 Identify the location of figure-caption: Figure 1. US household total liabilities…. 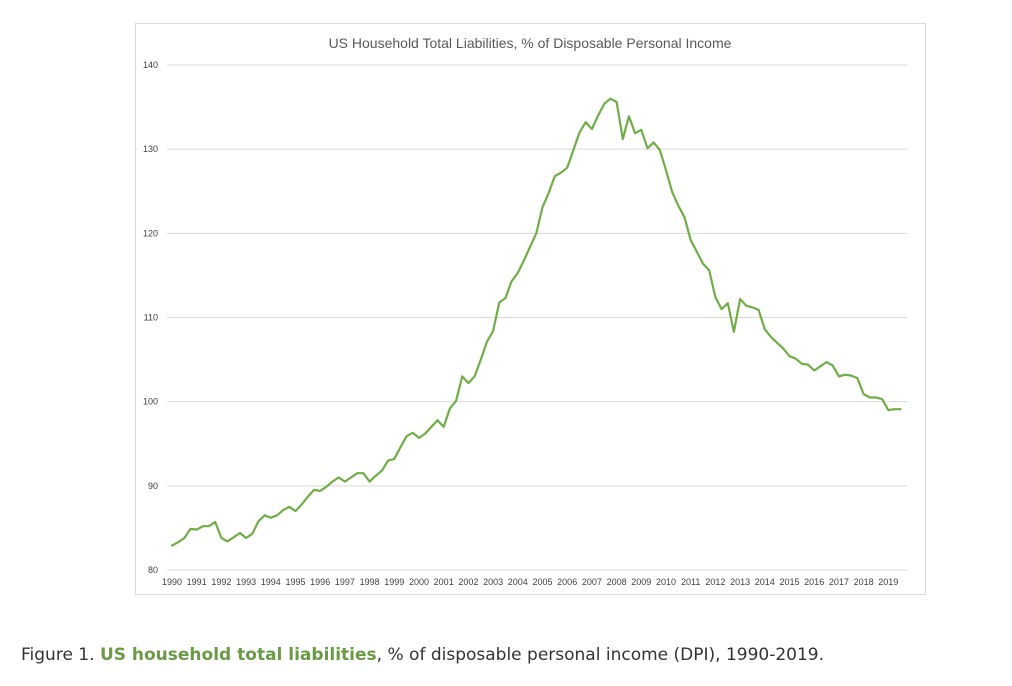
(422, 655).